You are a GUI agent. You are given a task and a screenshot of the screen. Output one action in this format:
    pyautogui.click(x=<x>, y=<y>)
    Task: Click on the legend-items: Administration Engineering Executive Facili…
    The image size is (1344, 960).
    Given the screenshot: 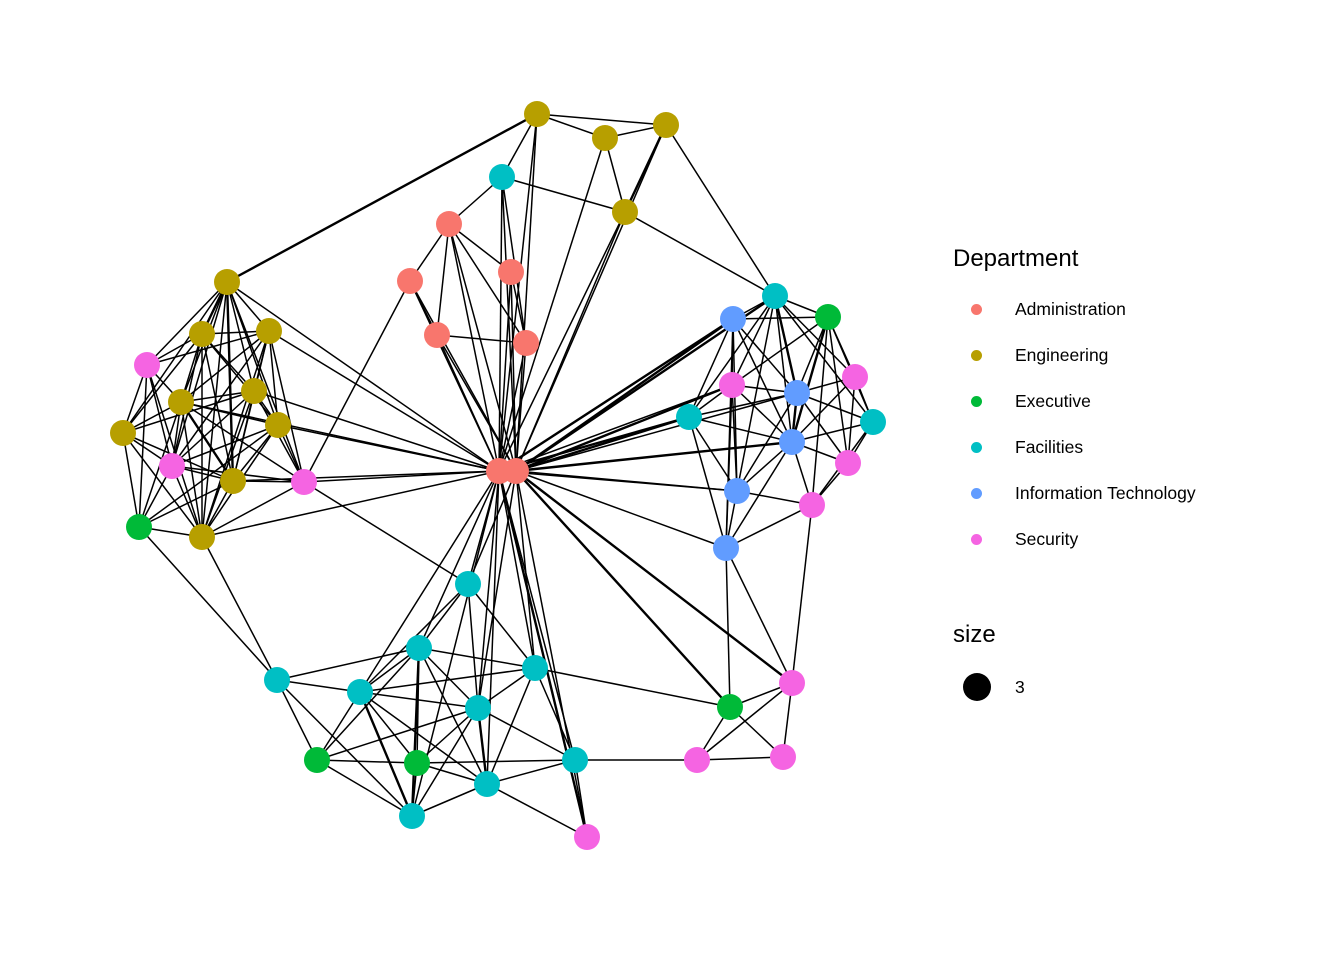 What is the action you would take?
    pyautogui.click(x=1074, y=424)
    